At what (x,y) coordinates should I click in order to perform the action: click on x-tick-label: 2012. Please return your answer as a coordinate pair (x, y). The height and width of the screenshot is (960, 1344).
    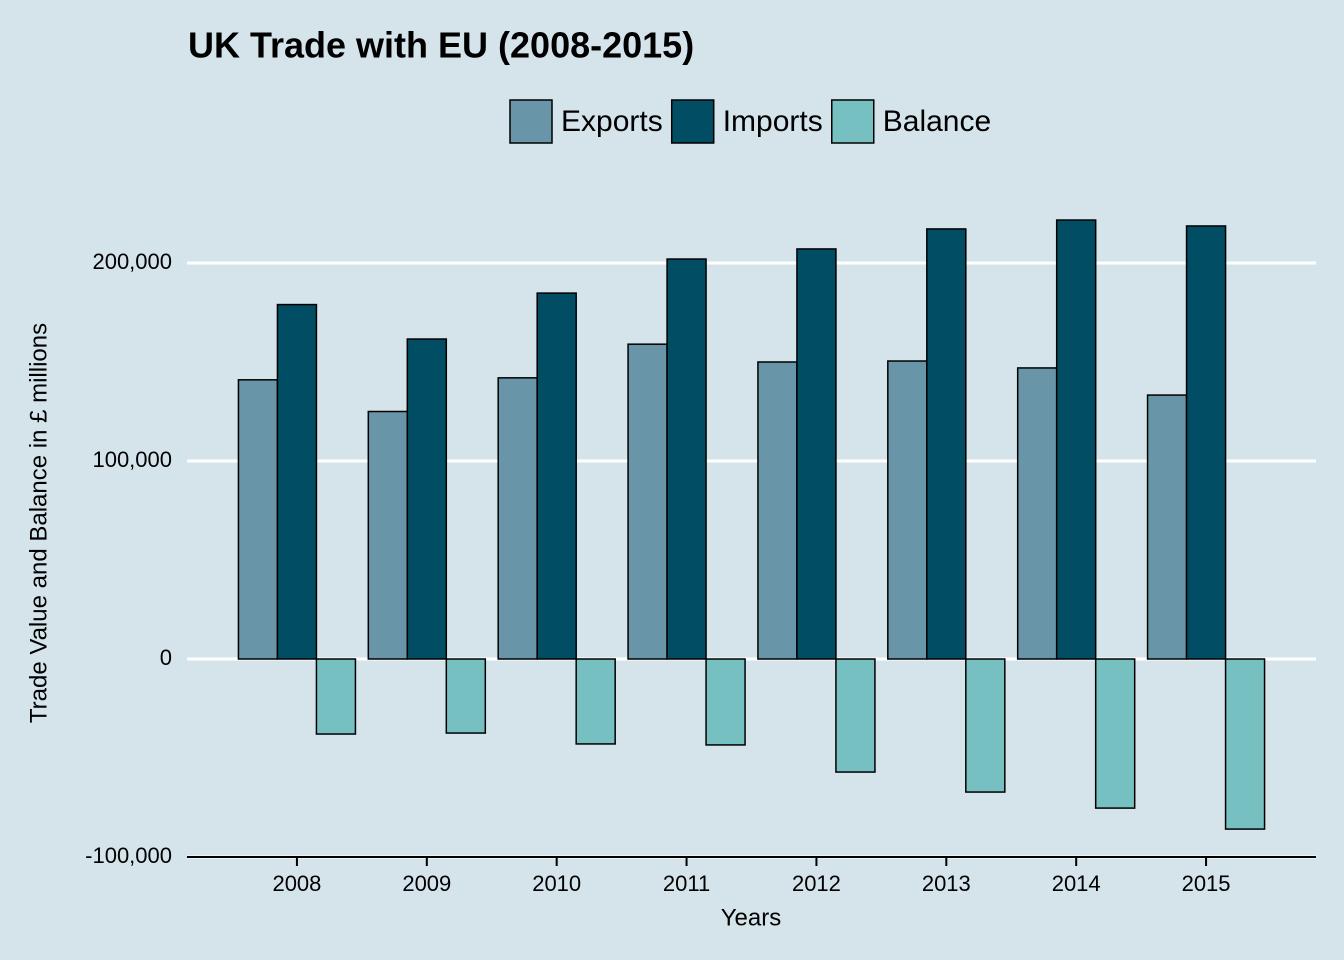
    Looking at the image, I should click on (816, 883).